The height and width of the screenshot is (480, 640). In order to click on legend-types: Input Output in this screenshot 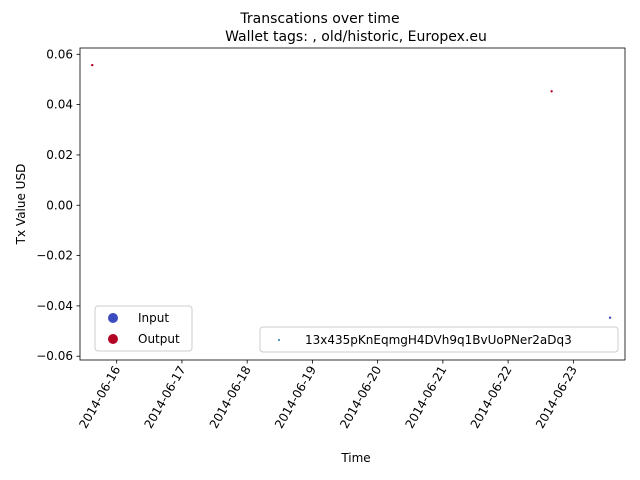, I will do `click(143, 328)`.